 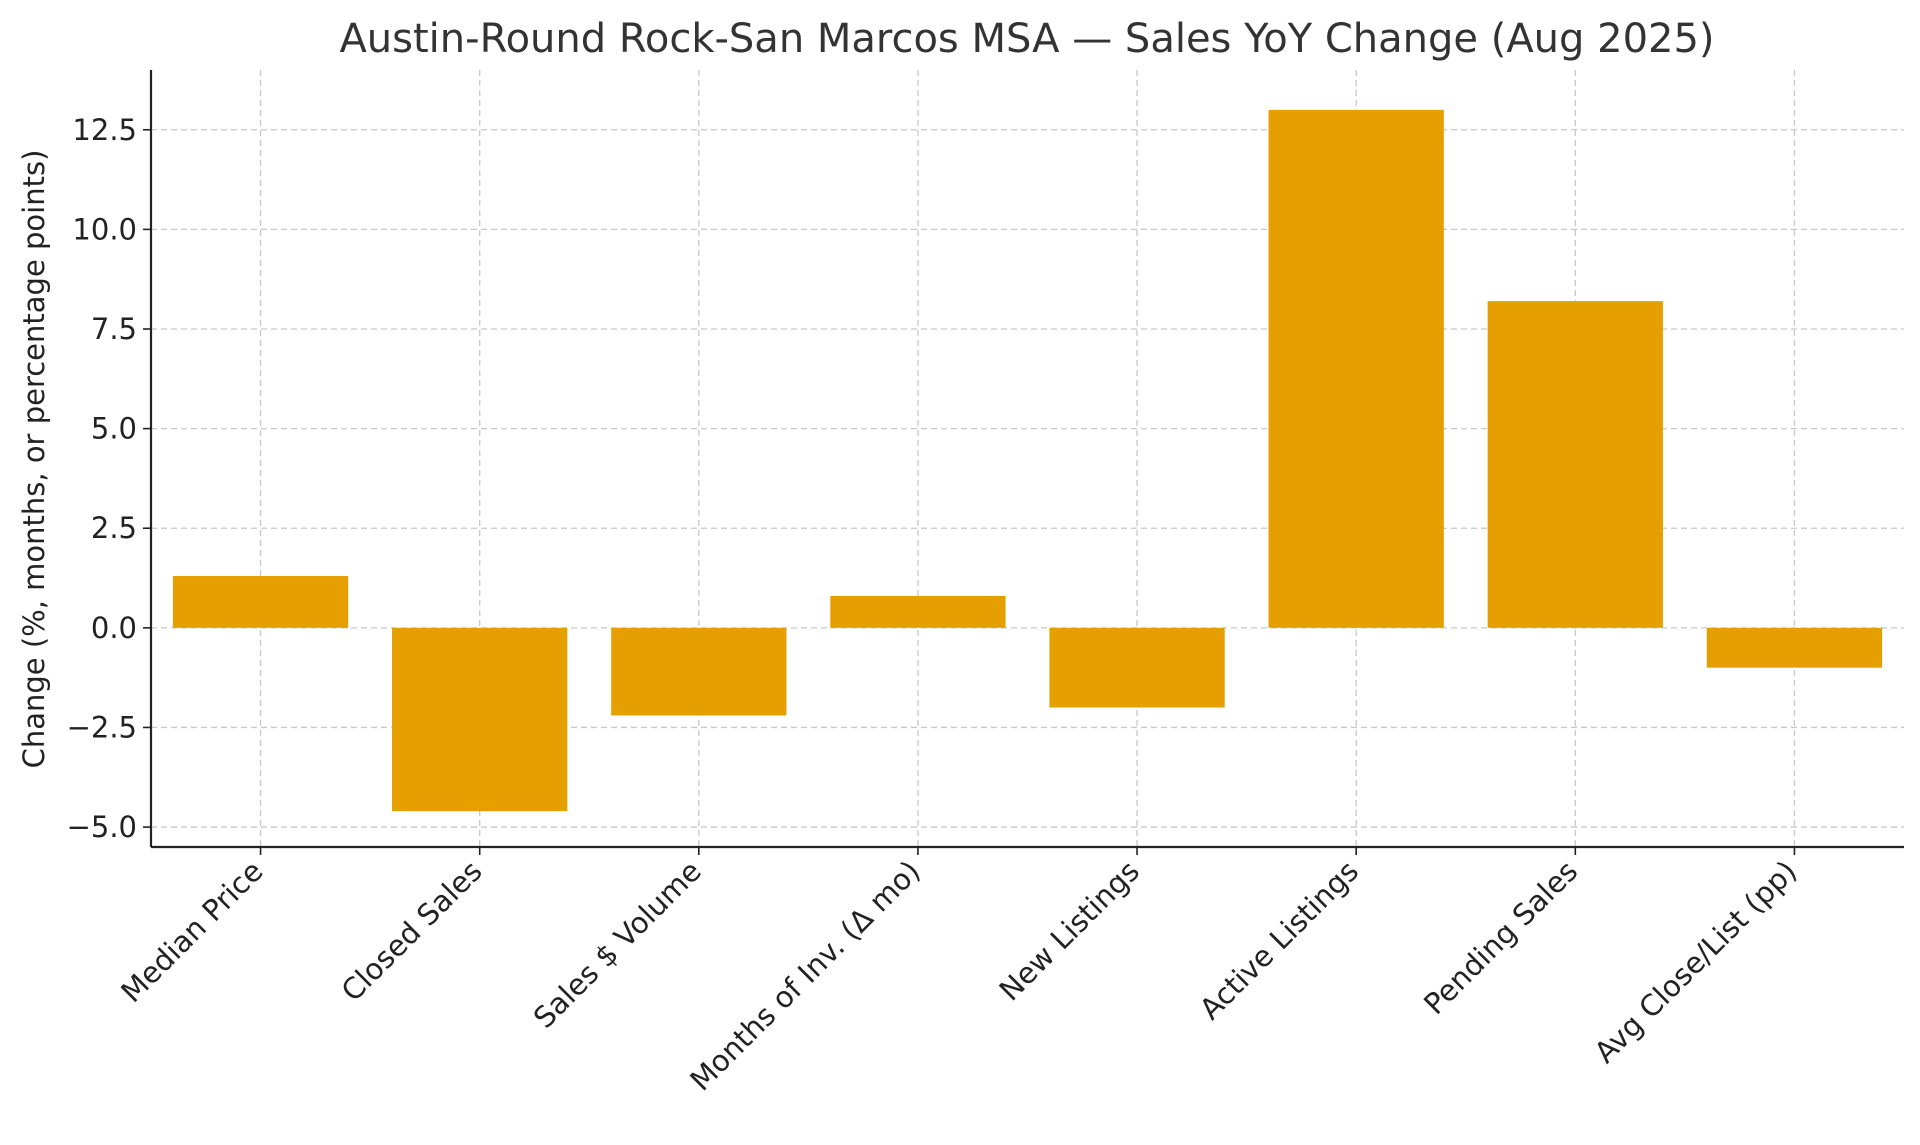 I want to click on x-tick-label: Sales $ Volume, so click(x=617, y=944).